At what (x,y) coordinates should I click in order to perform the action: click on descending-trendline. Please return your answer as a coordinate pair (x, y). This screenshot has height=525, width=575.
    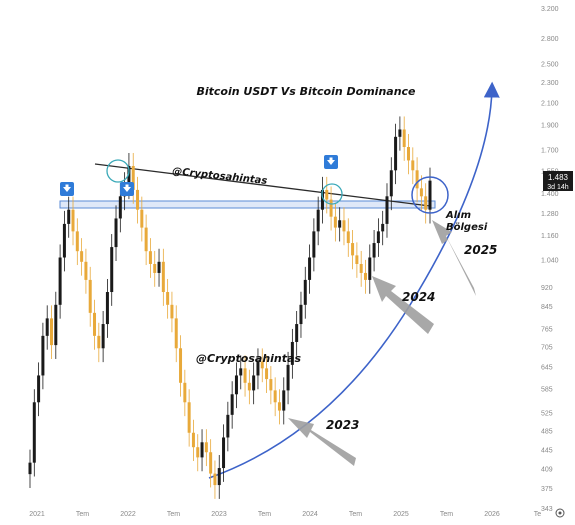
    Looking at the image, I should click on (262, 185).